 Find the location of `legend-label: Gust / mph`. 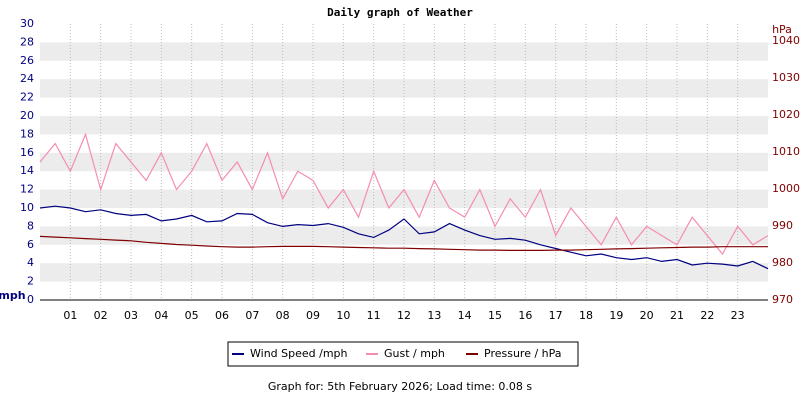

legend-label: Gust / mph is located at coordinates (414, 353).